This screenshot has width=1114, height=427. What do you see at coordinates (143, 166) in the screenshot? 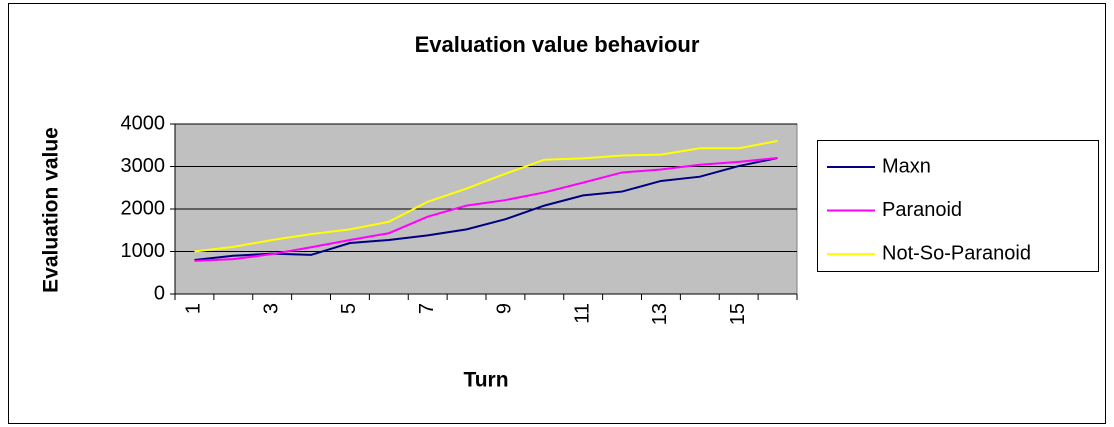
I see `y-tick-label: 3000` at bounding box center [143, 166].